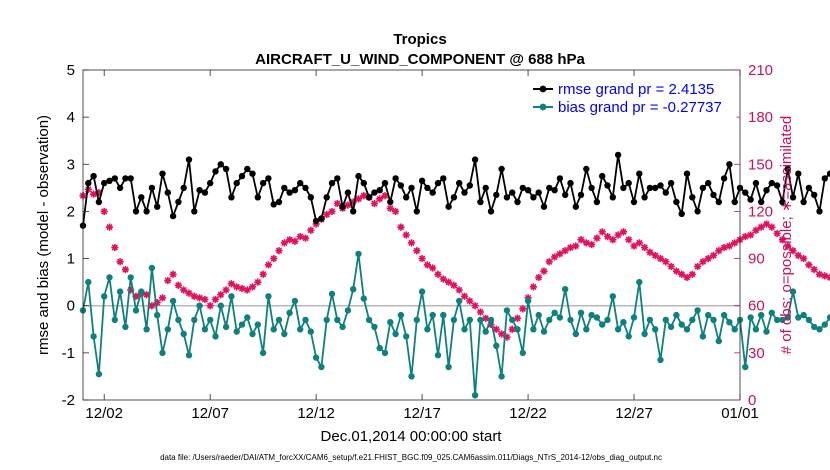  Describe the element at coordinates (422, 413) in the screenshot. I see `x-tick-label: 12/17` at that location.